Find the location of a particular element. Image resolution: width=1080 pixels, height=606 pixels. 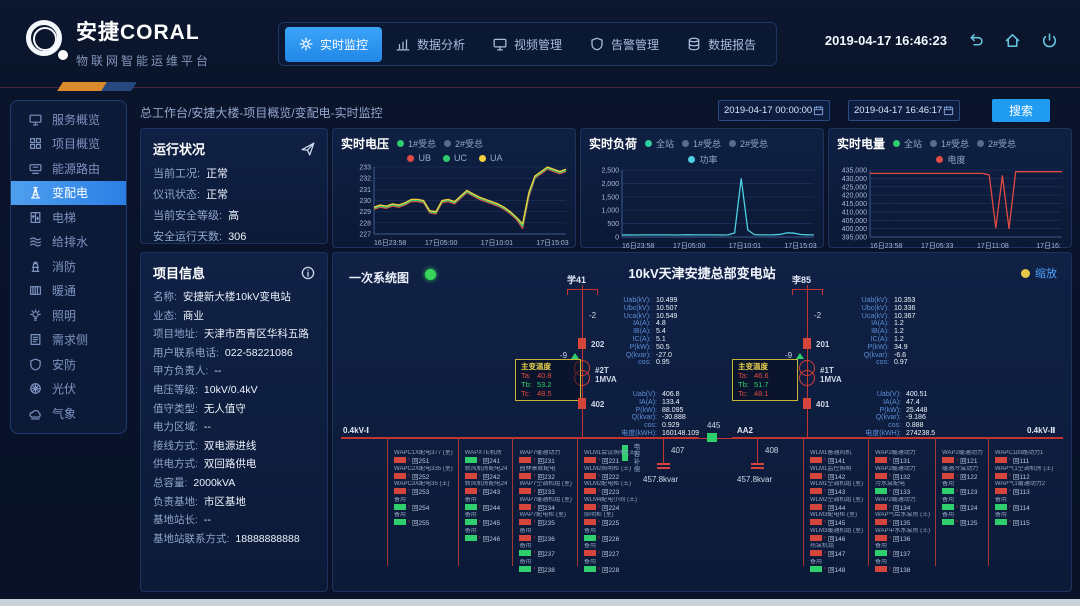

sidebar-item-hvac: 暖通 is located at coordinates (68, 291).